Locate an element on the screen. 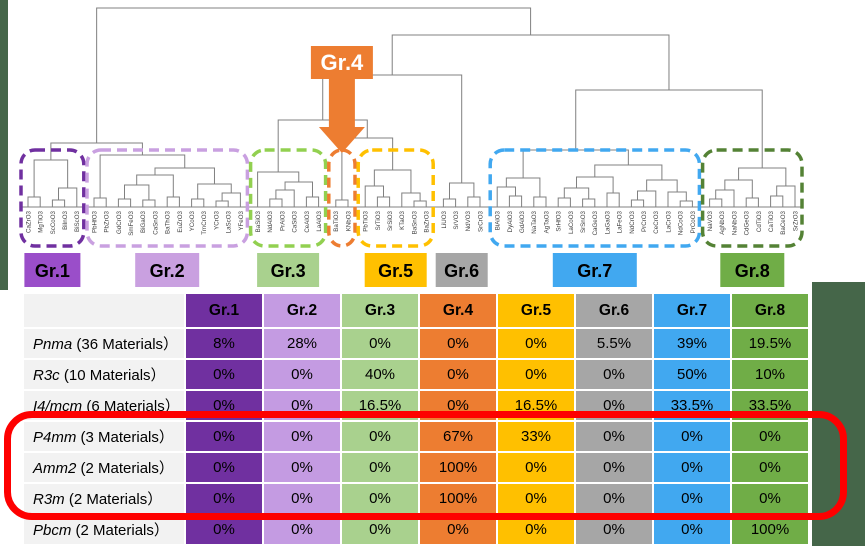 The image size is (865, 546). leaf-label: NdCrO3 is located at coordinates (632, 221).